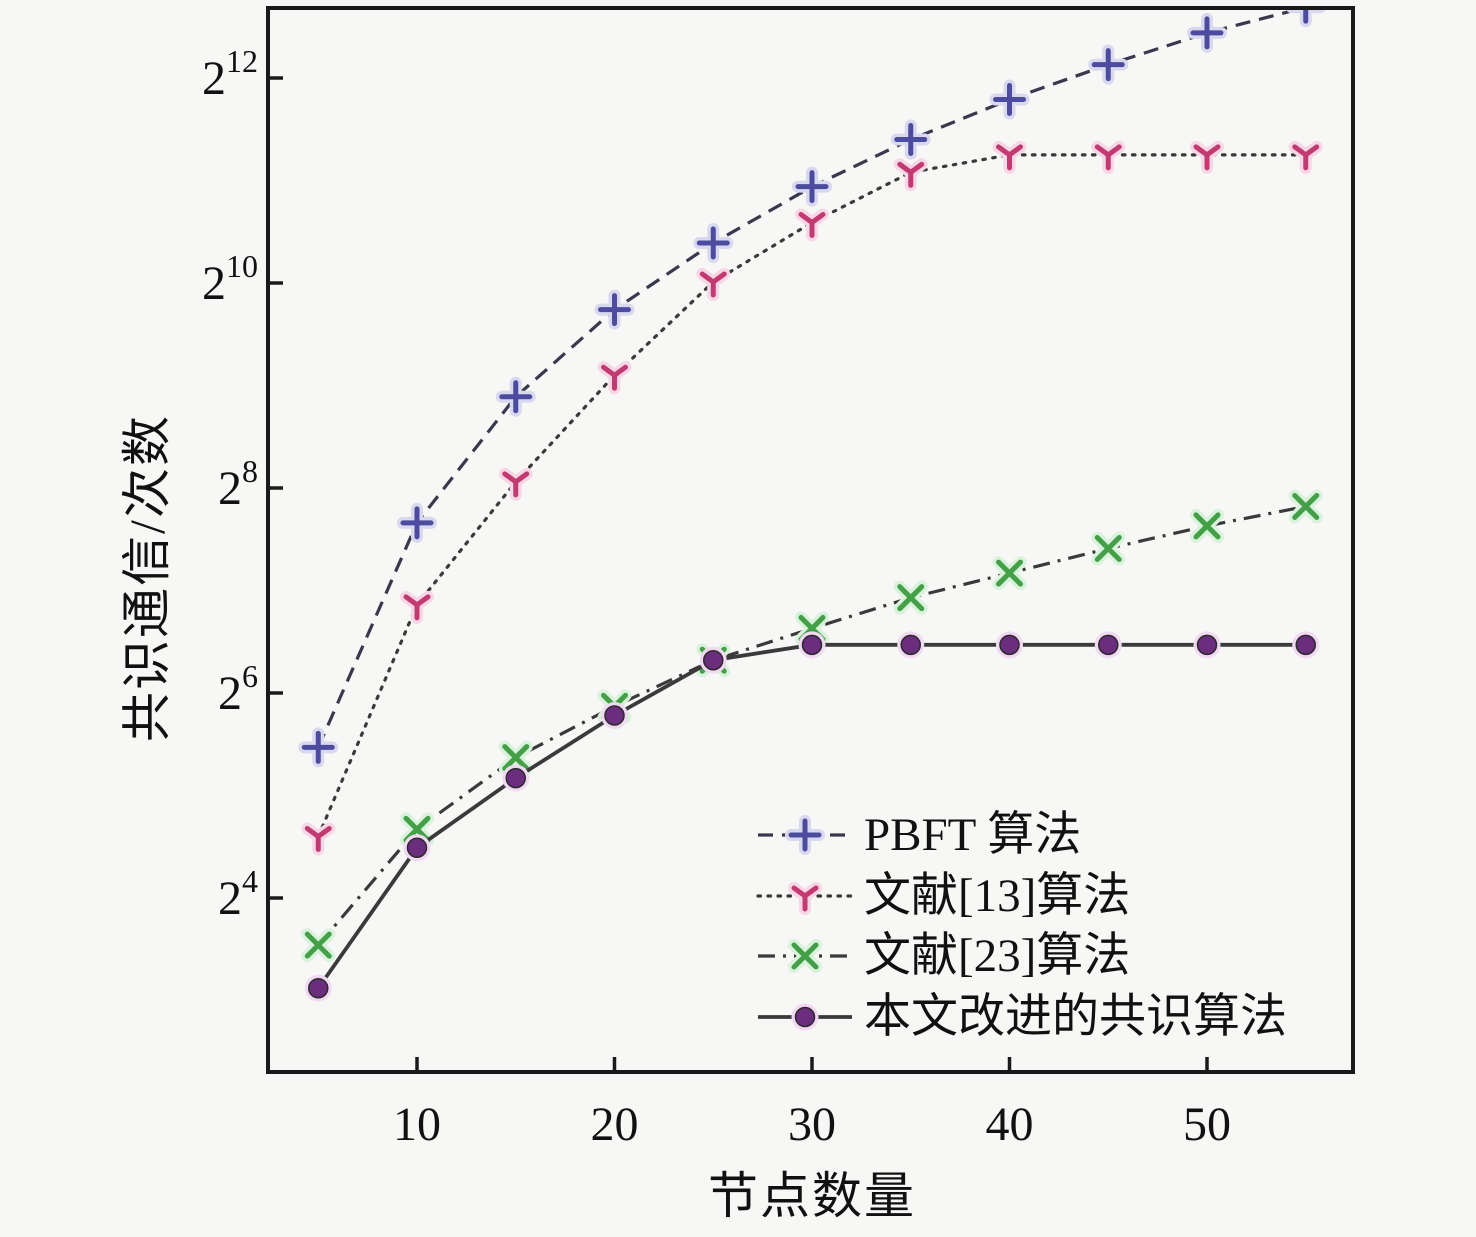  I want to click on x-axis-title: 节点数量, so click(812, 1196).